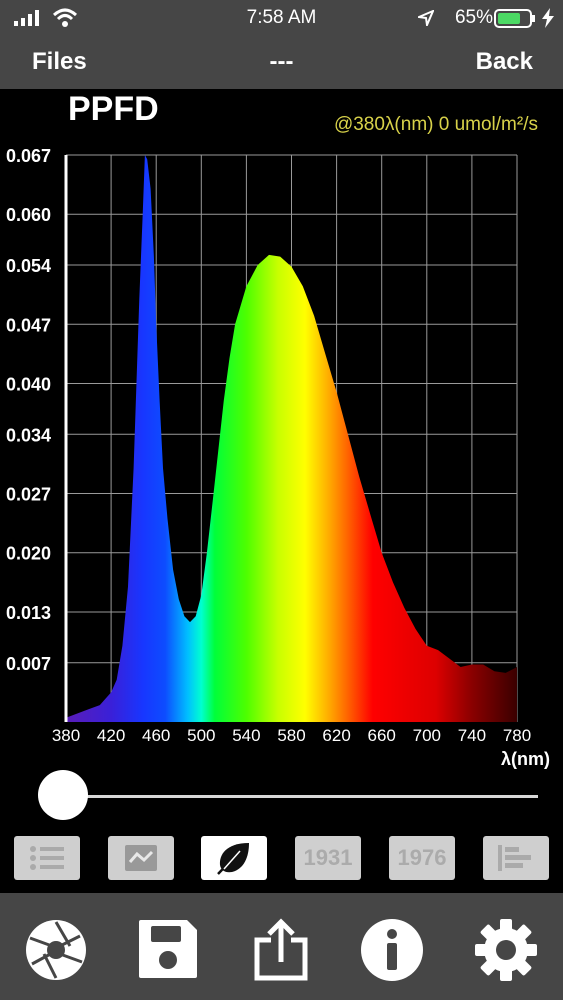 The width and height of the screenshot is (563, 1000). Describe the element at coordinates (525, 759) in the screenshot. I see `x-axis-label: λ(nm)` at that location.